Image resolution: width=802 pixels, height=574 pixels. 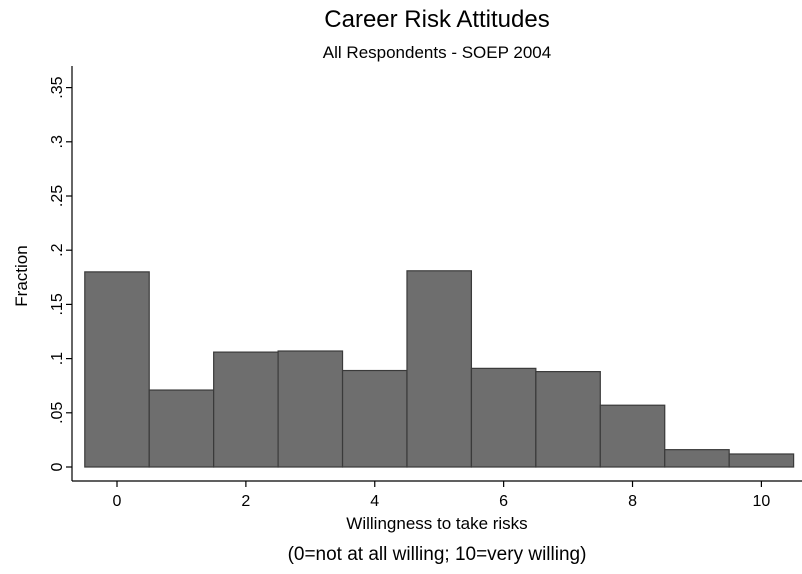 I want to click on x-tick-label-0: 0, so click(x=117, y=501).